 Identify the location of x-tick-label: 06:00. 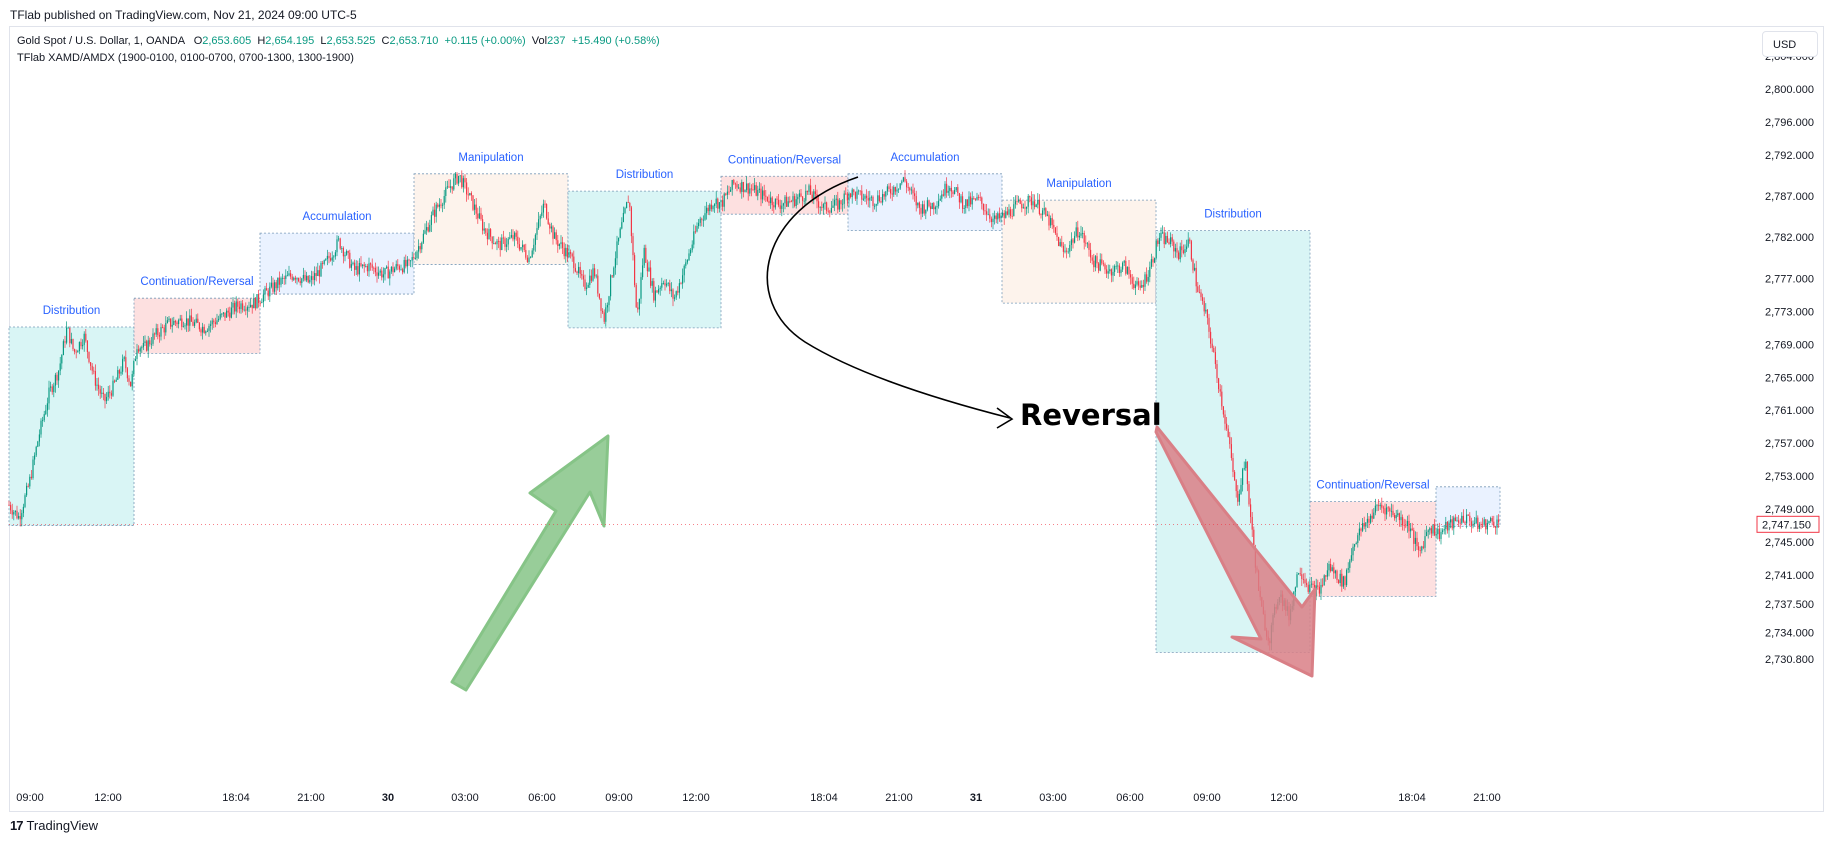
(1130, 798).